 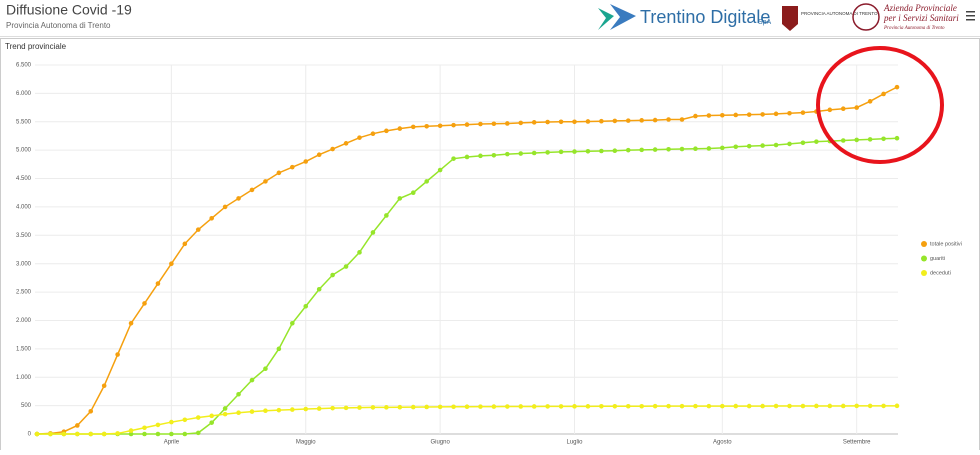 What do you see at coordinates (172, 443) in the screenshot?
I see `x-tick-label: Aprile` at bounding box center [172, 443].